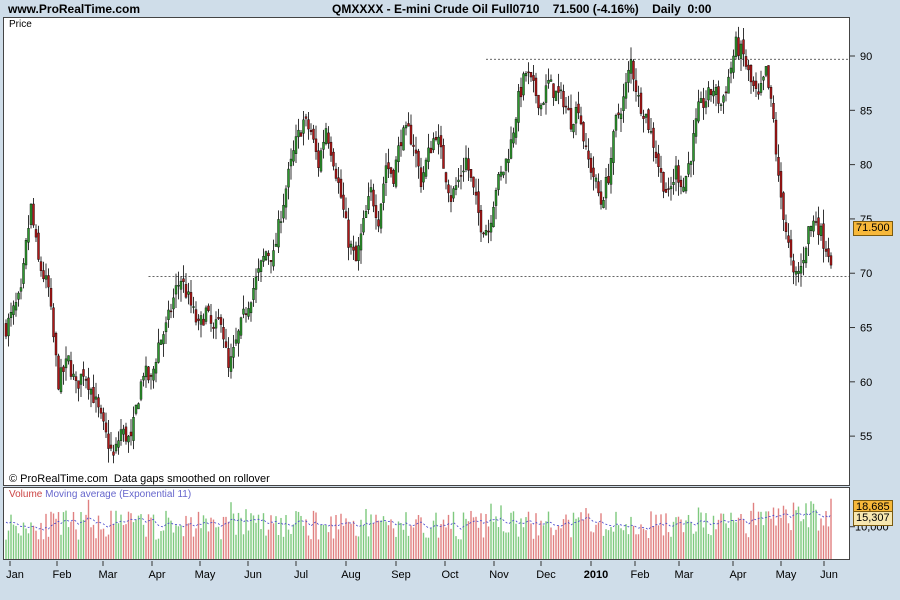 This screenshot has width=900, height=600. I want to click on last-price-badge: 71.500, so click(873, 228).